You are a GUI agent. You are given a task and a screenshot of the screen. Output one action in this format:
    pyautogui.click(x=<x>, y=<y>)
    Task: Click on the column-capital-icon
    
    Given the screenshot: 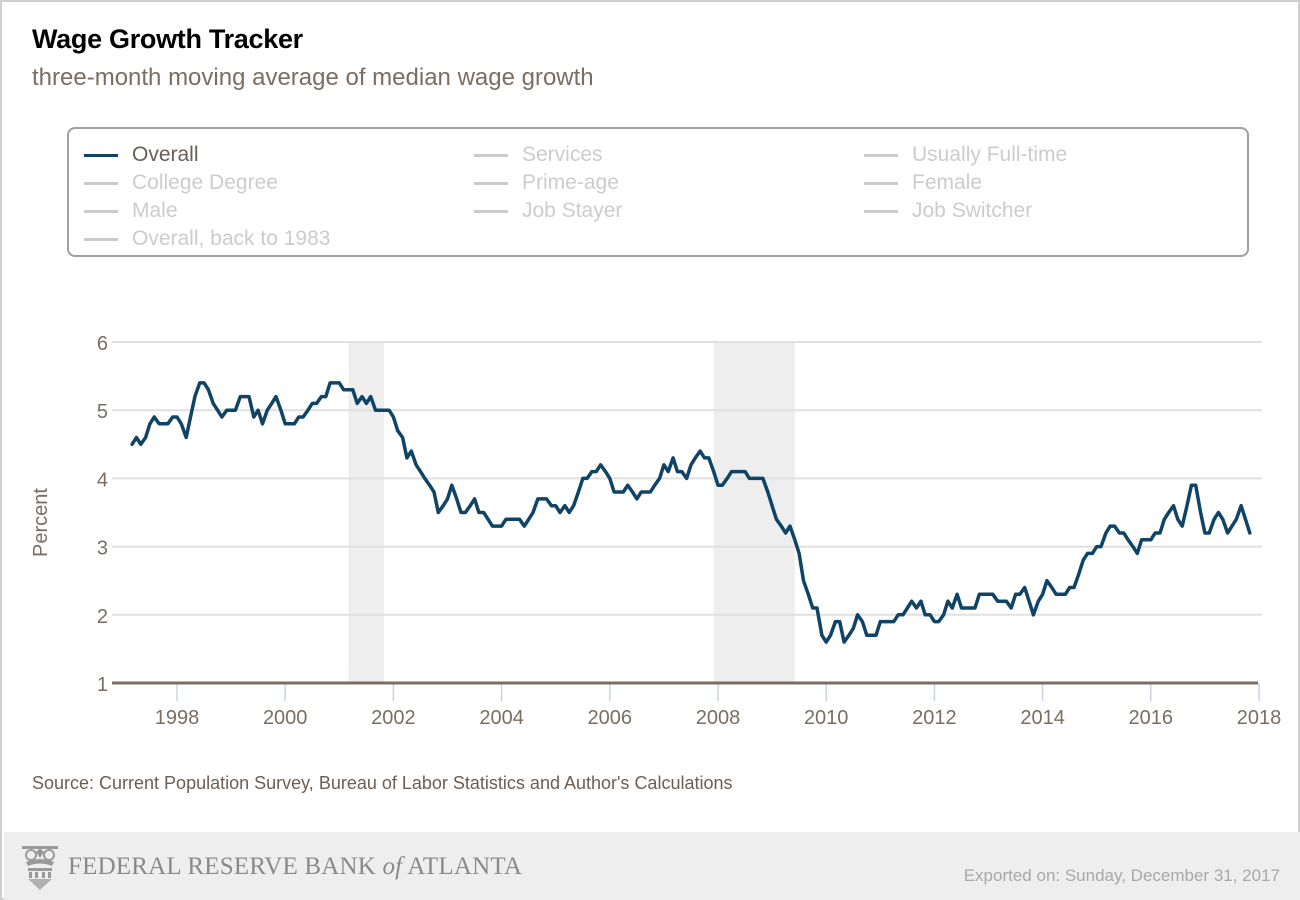 What is the action you would take?
    pyautogui.click(x=40, y=868)
    